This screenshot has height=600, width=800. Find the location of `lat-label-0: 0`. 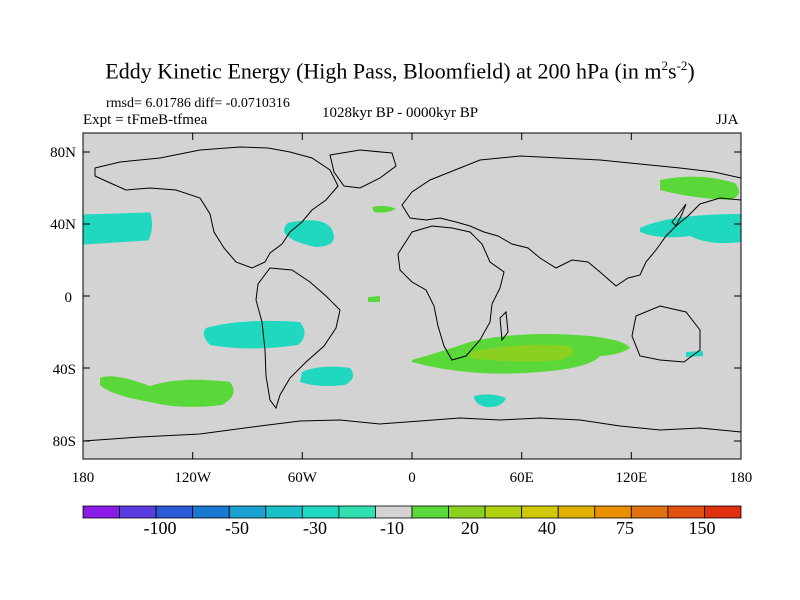

lat-label-0: 0 is located at coordinates (69, 298).